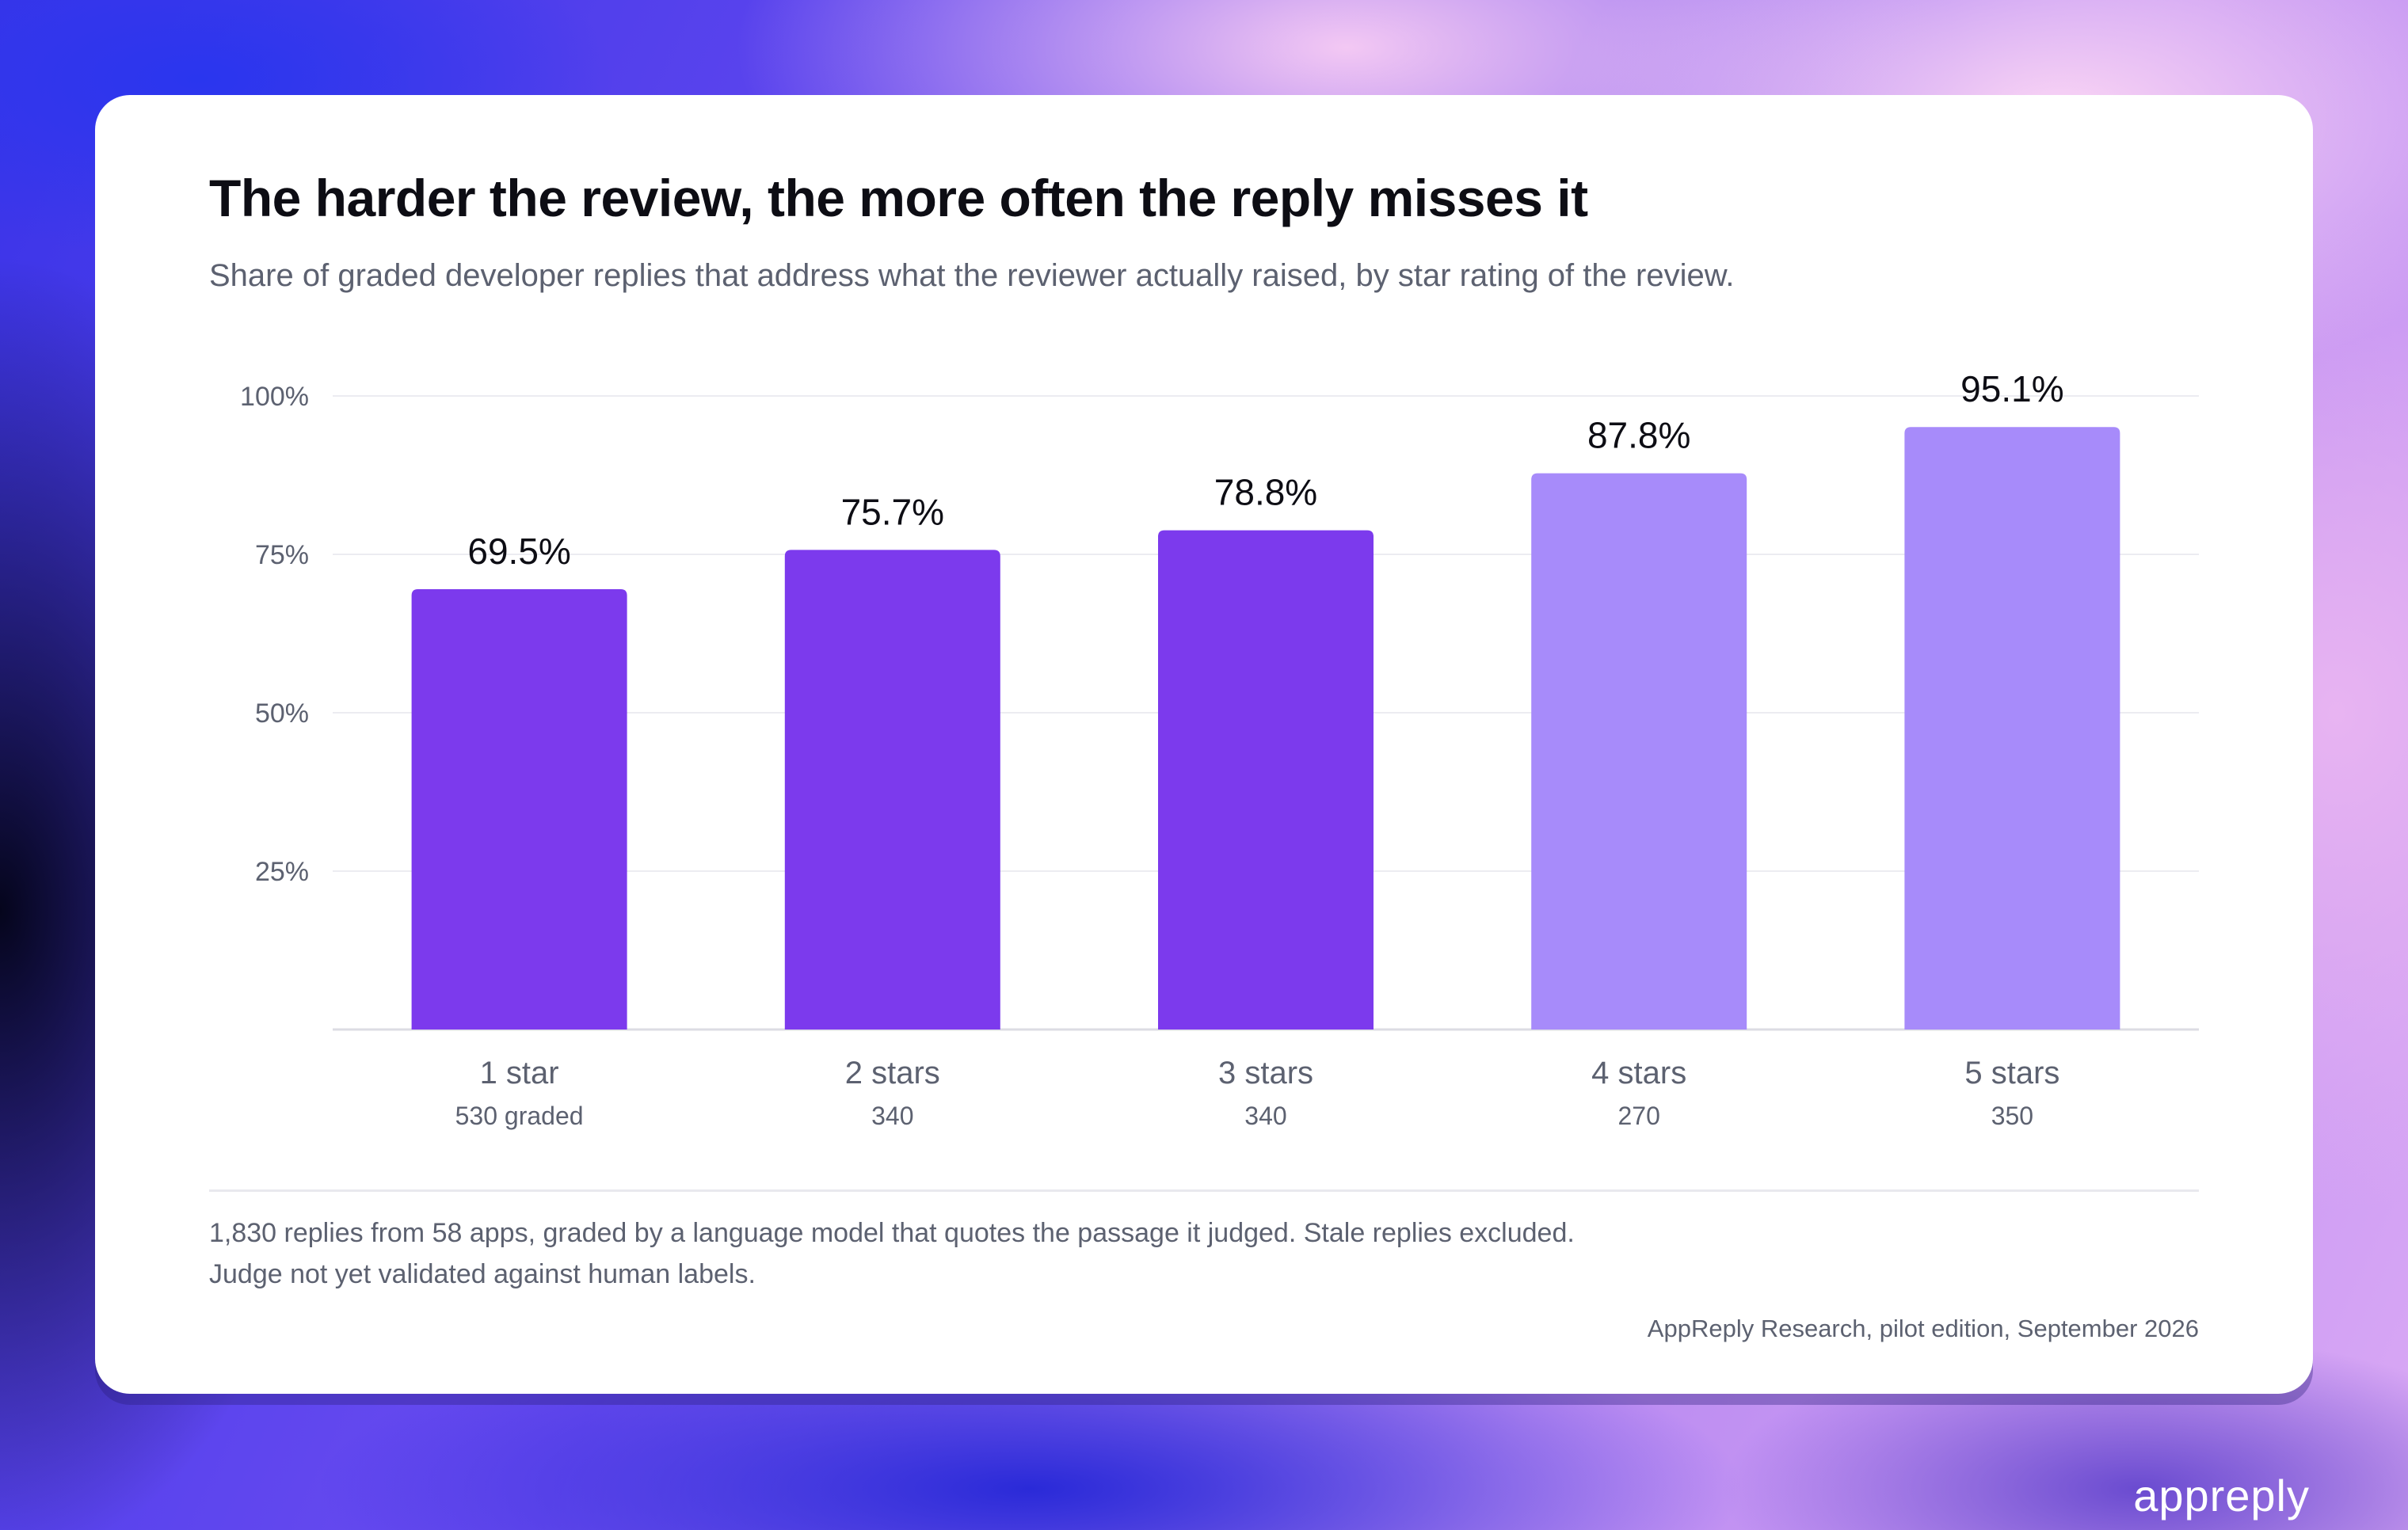 The height and width of the screenshot is (1530, 2408). What do you see at coordinates (1638, 1073) in the screenshot?
I see `x-category-label: 4 stars` at bounding box center [1638, 1073].